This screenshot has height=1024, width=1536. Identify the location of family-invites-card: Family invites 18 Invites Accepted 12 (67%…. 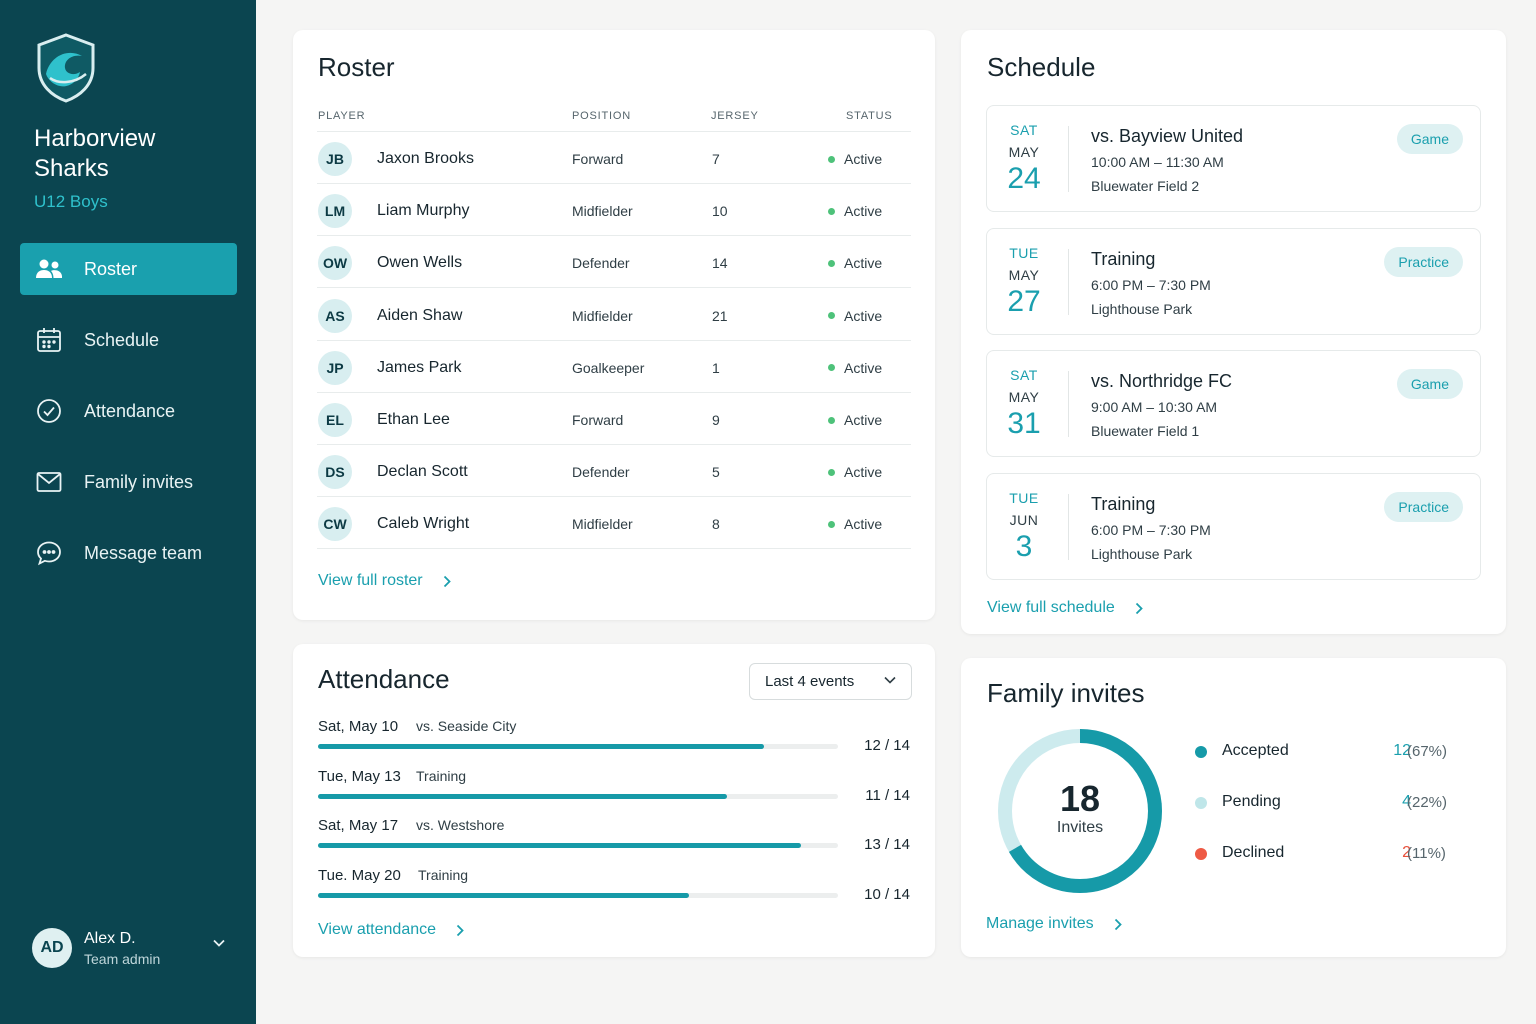
(1233, 807).